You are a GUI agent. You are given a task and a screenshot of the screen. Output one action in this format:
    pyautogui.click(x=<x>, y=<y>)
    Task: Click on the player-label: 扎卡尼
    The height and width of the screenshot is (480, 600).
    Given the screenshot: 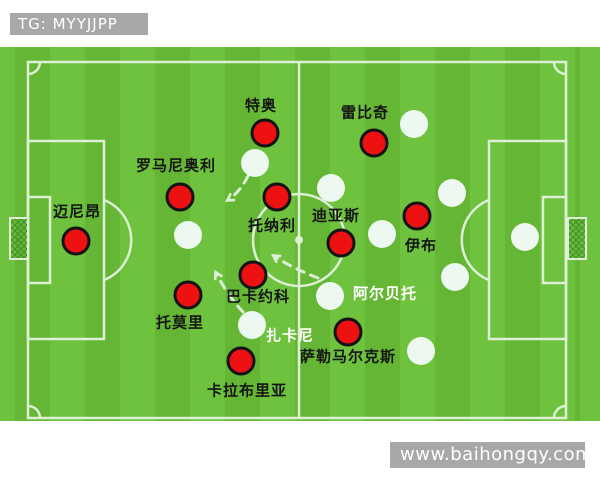 What is the action you would take?
    pyautogui.click(x=290, y=335)
    